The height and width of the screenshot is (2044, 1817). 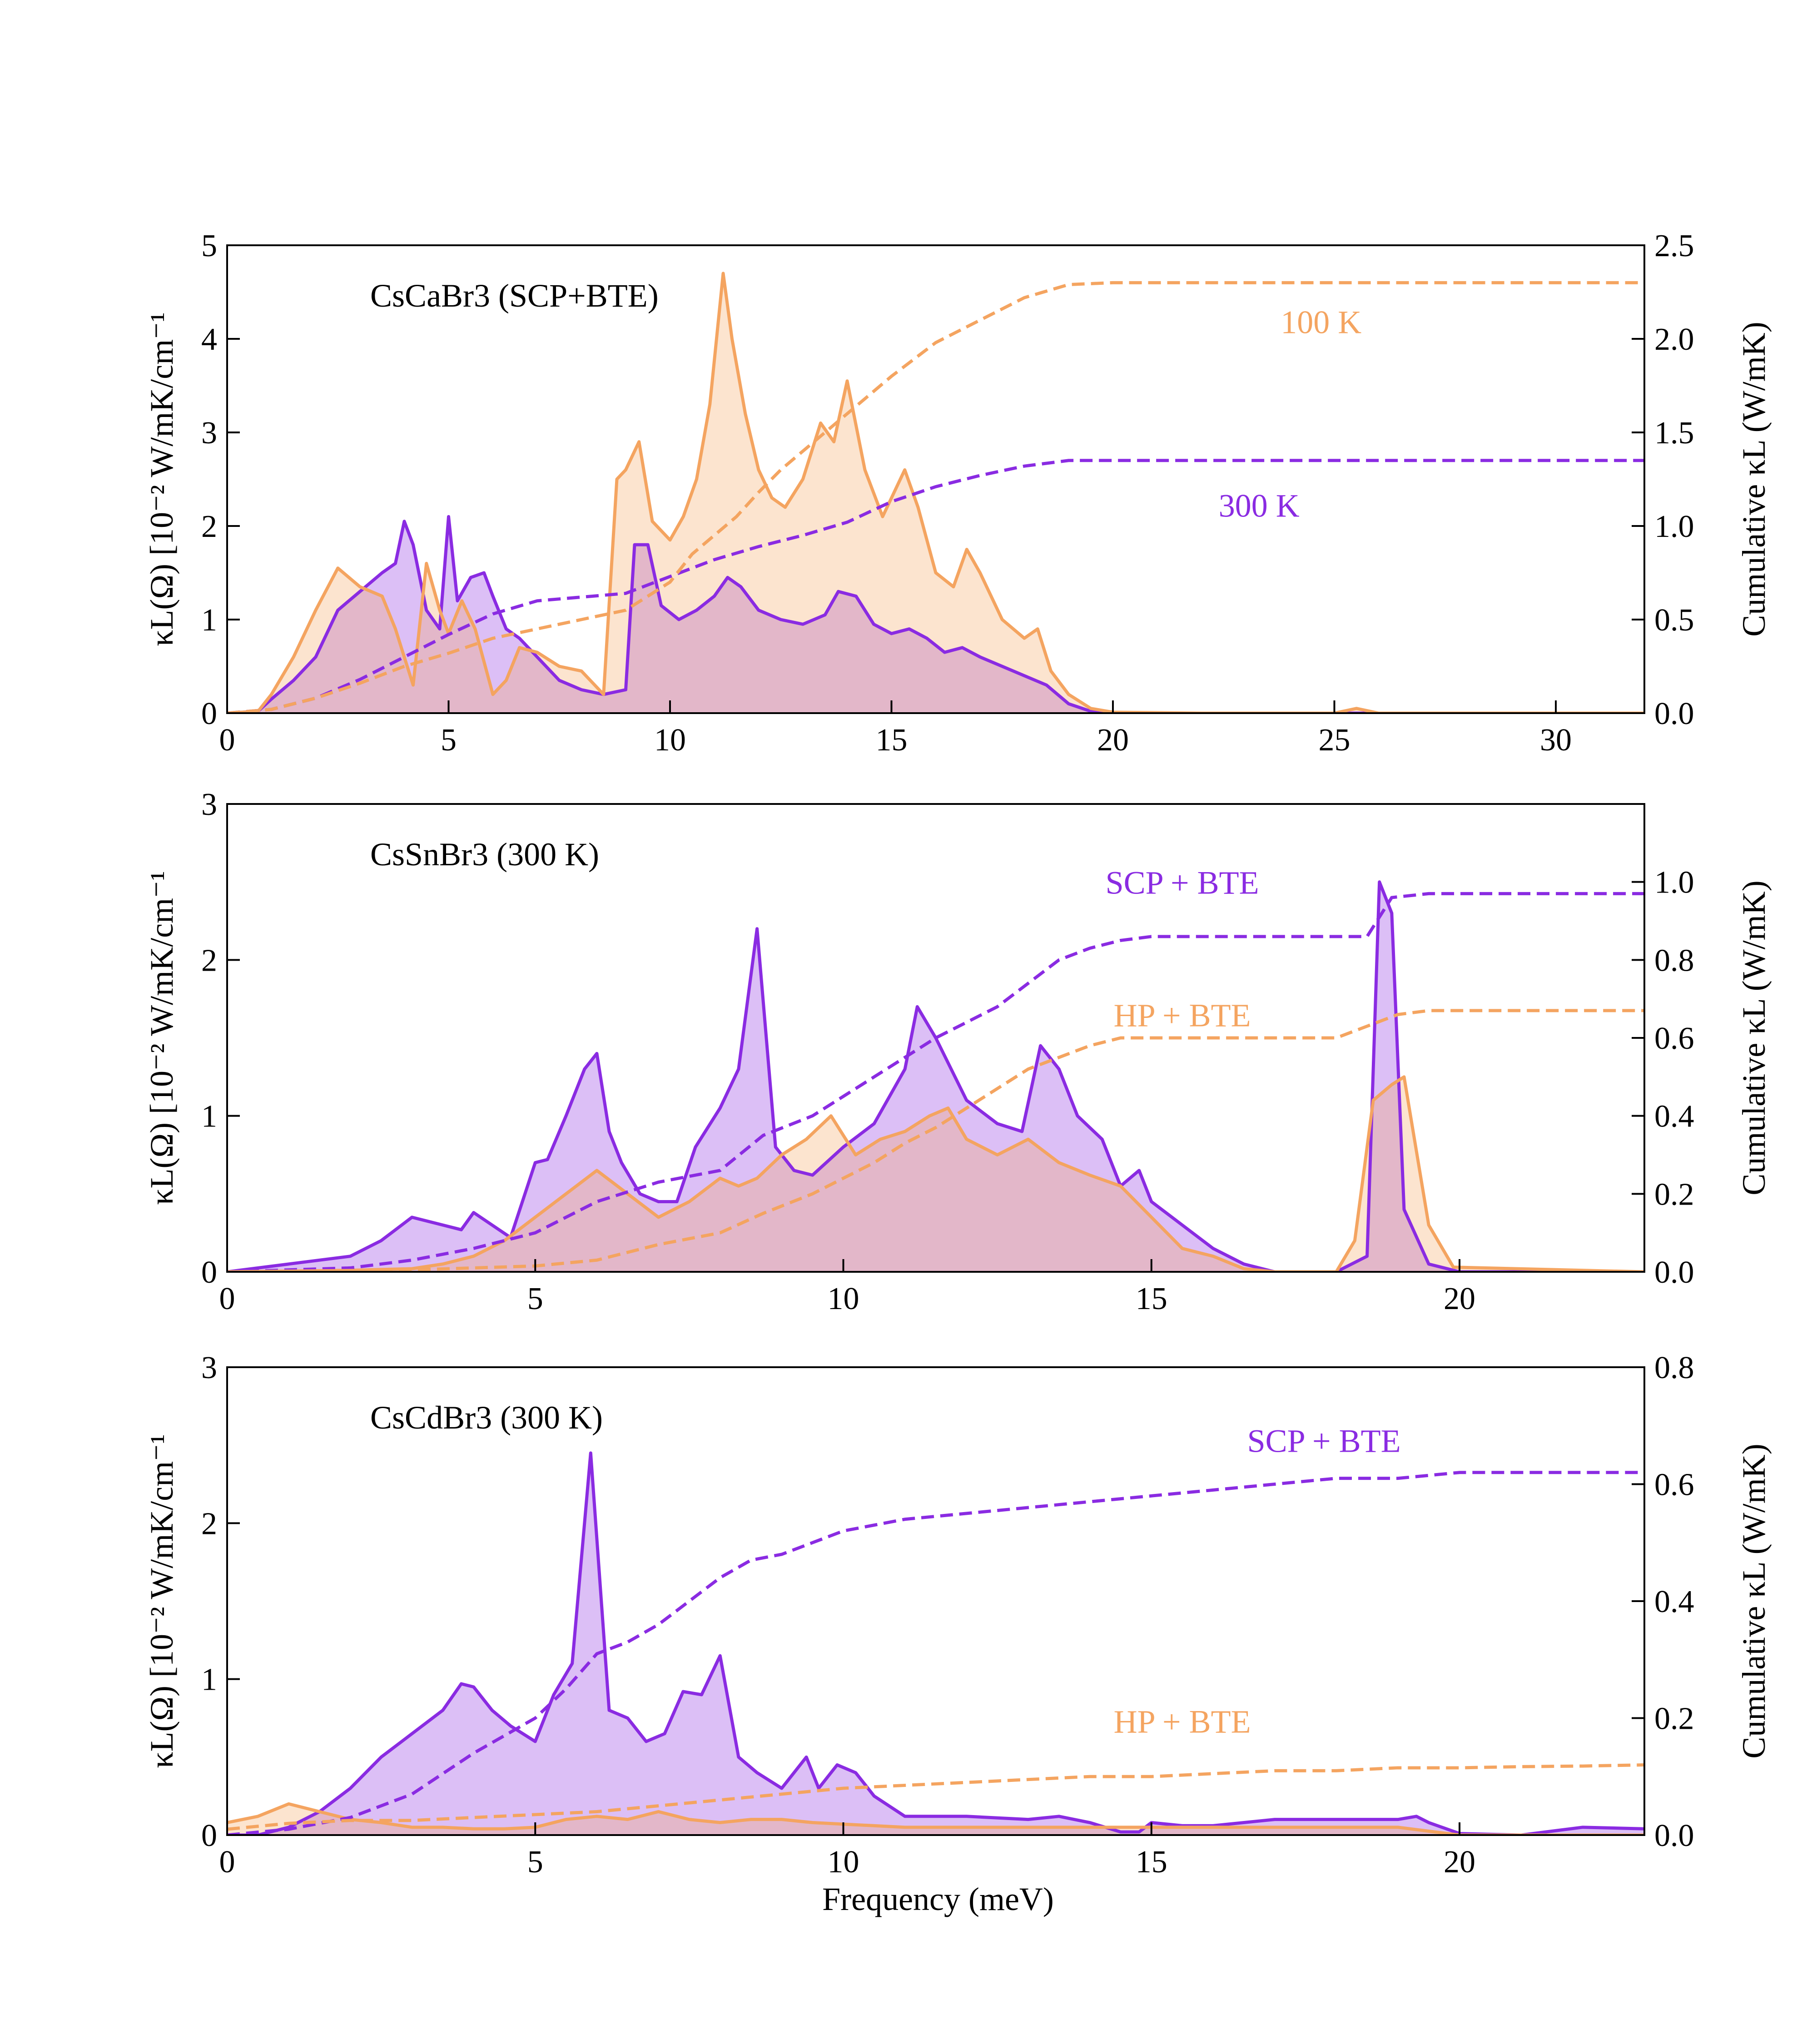 What do you see at coordinates (1674, 246) in the screenshot?
I see `y-right-tick-label: 2.5` at bounding box center [1674, 246].